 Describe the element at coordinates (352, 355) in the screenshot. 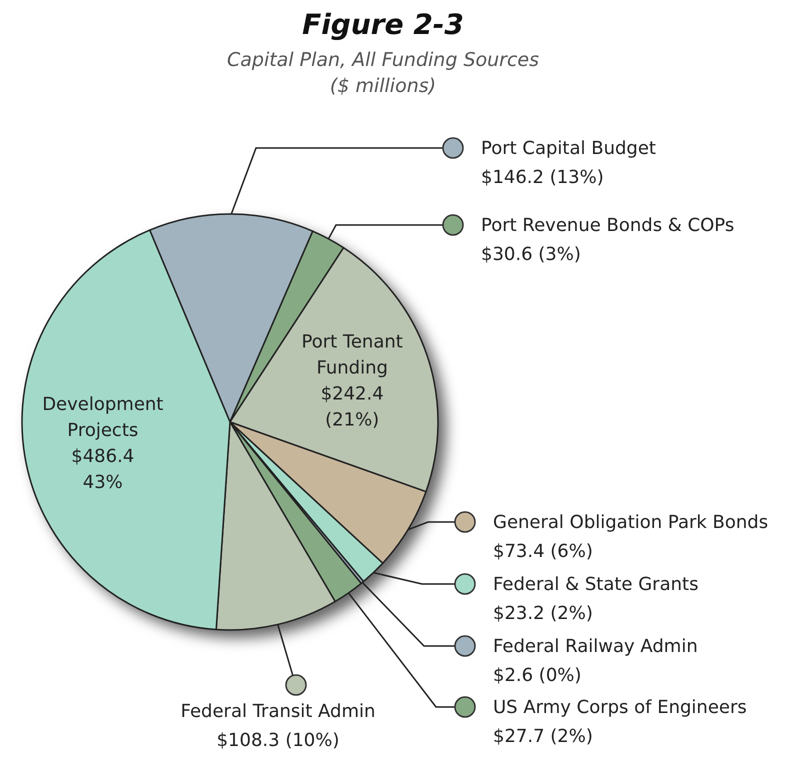

I see `slice-label: Port Tenant Funding` at that location.